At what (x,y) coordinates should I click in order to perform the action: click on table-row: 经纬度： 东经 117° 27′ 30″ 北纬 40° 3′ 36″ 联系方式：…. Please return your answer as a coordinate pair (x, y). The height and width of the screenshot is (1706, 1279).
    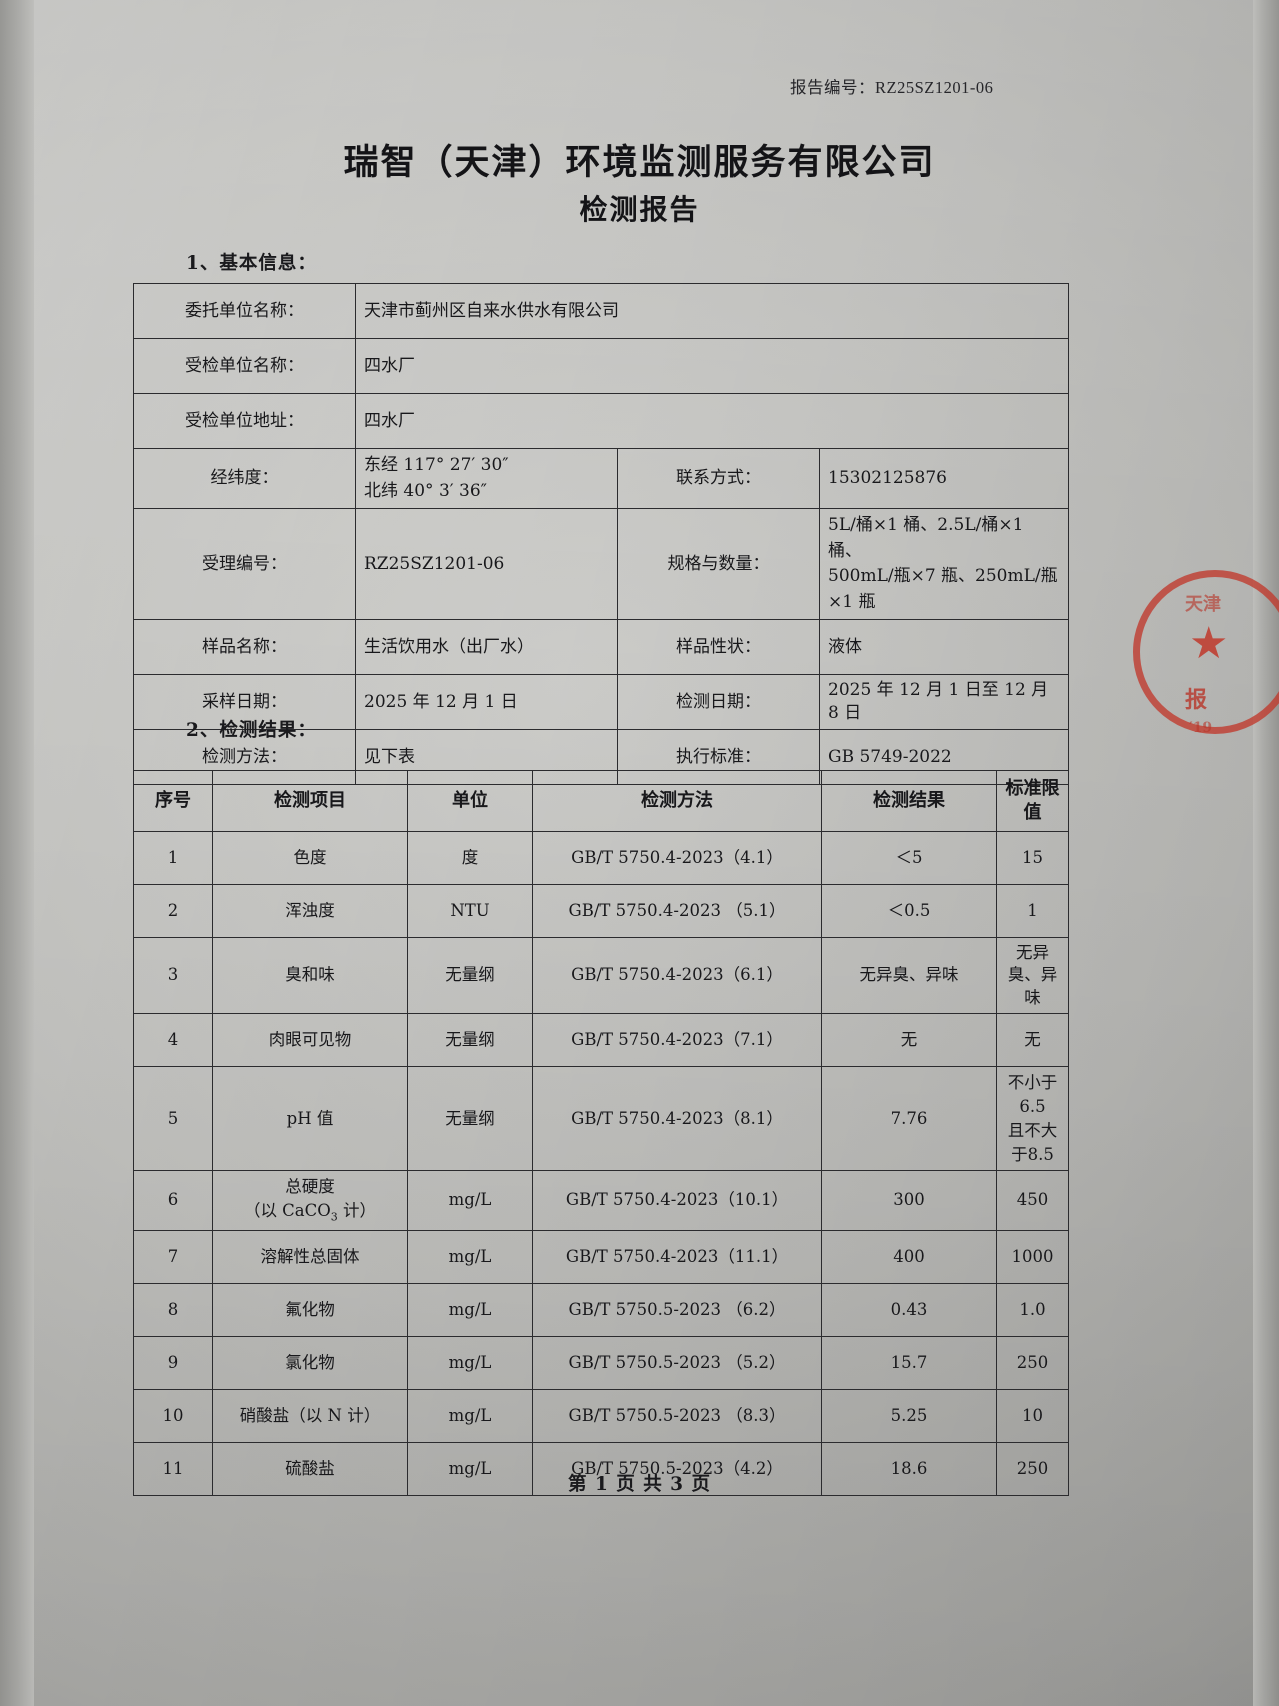
    Looking at the image, I should click on (601, 478).